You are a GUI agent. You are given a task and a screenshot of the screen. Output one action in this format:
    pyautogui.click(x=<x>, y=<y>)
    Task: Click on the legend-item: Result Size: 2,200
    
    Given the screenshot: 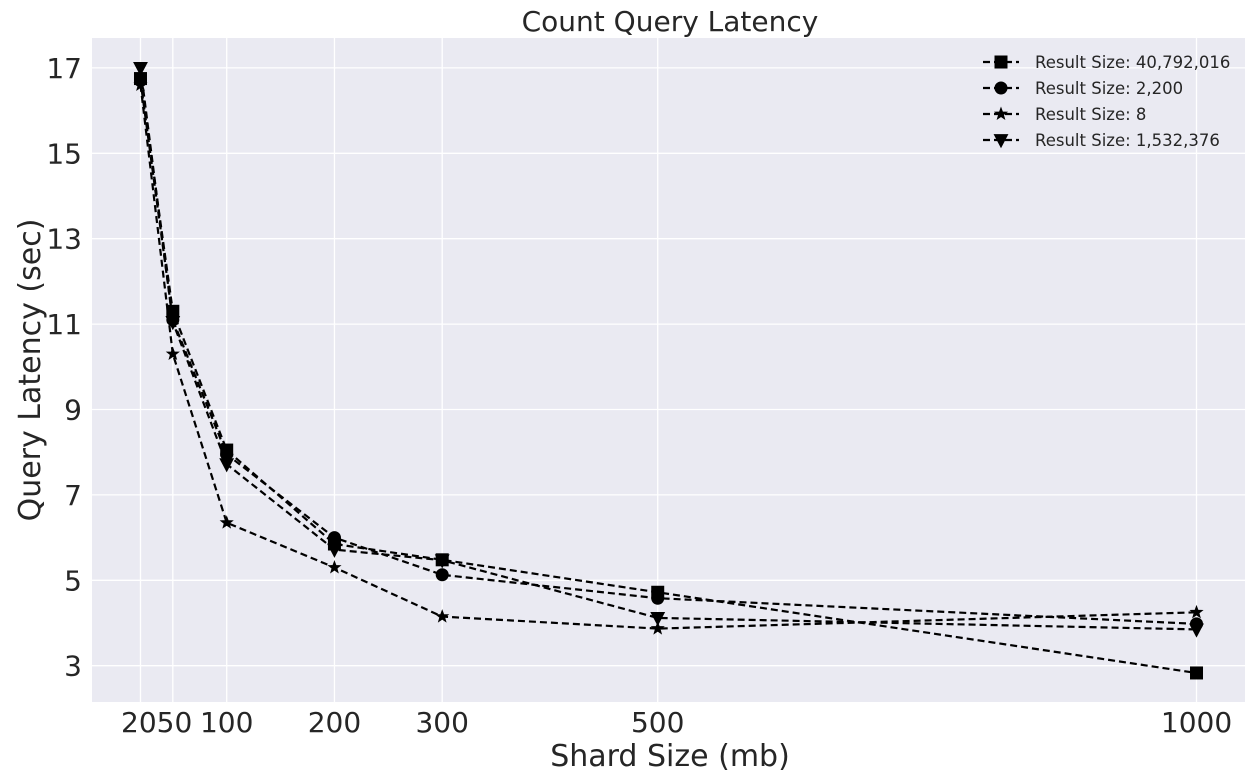 What is the action you would take?
    pyautogui.click(x=1083, y=88)
    